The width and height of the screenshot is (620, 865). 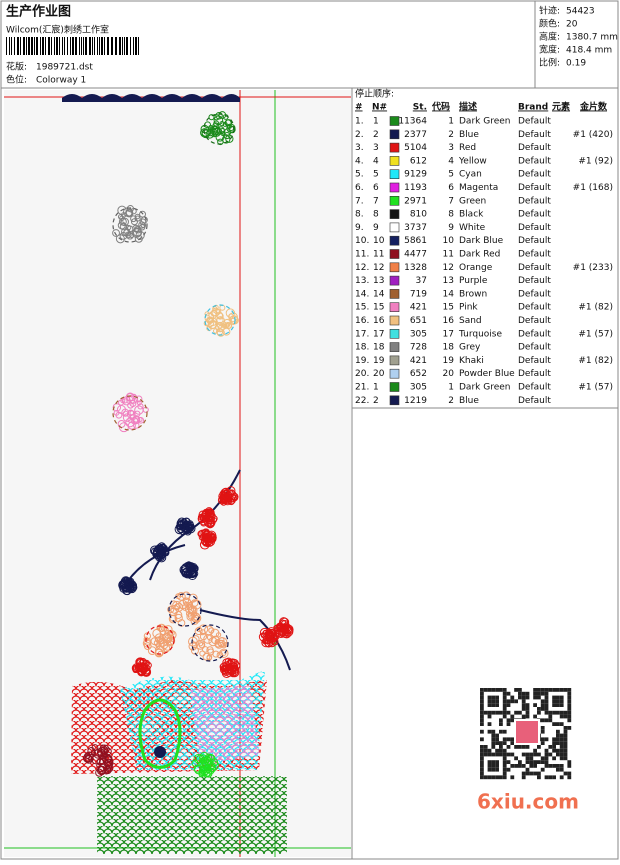 What do you see at coordinates (589, 51) in the screenshot?
I see `info-value: 418.4 mm` at bounding box center [589, 51].